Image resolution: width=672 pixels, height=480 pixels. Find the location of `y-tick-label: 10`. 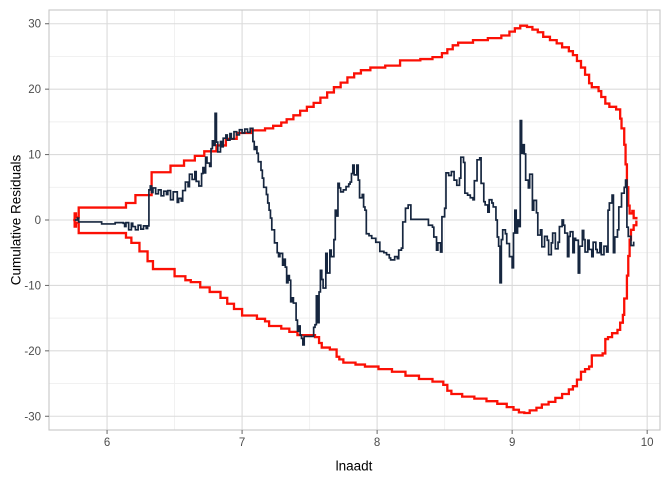

y-tick-label: 10 is located at coordinates (34, 156).